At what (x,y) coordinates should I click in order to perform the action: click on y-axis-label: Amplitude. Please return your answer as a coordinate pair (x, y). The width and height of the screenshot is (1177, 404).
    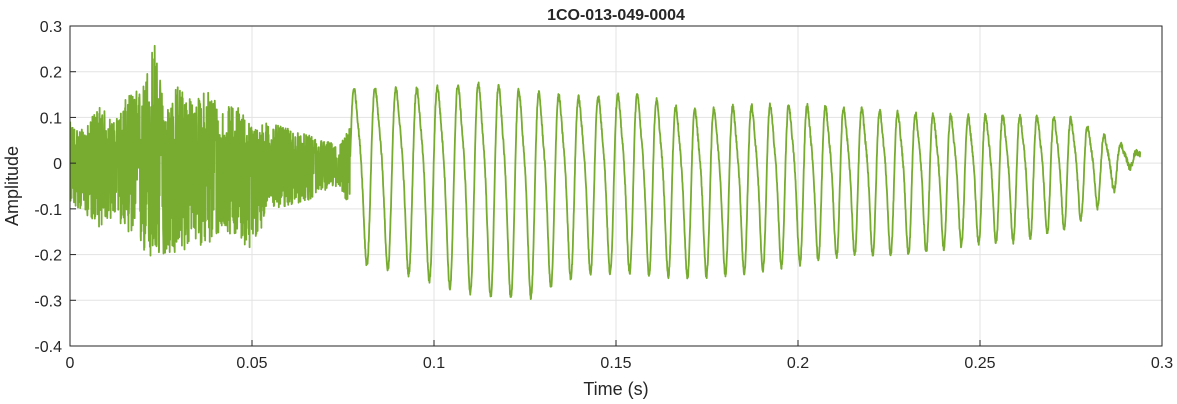
    Looking at the image, I should click on (12, 186).